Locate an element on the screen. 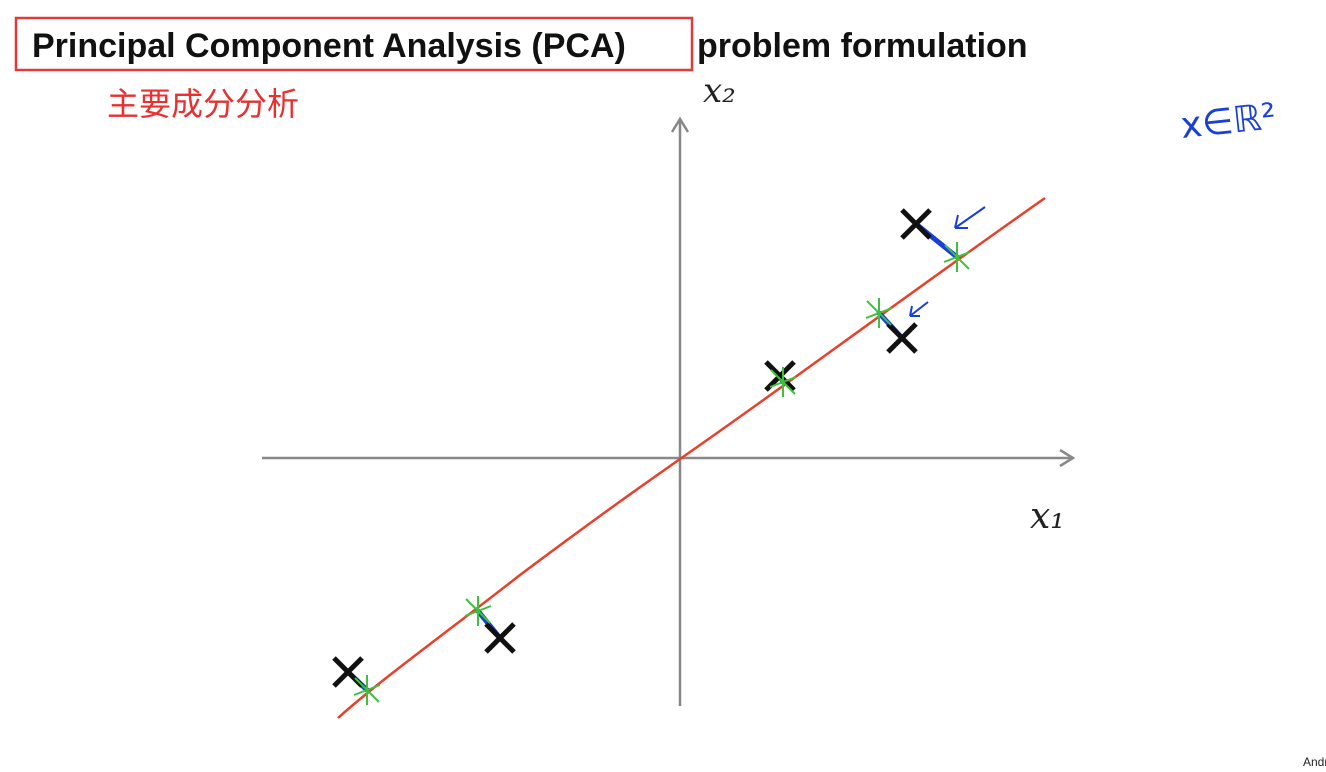 The width and height of the screenshot is (1326, 772). handwritten-note: x∈ℝ² is located at coordinates (1228, 121).